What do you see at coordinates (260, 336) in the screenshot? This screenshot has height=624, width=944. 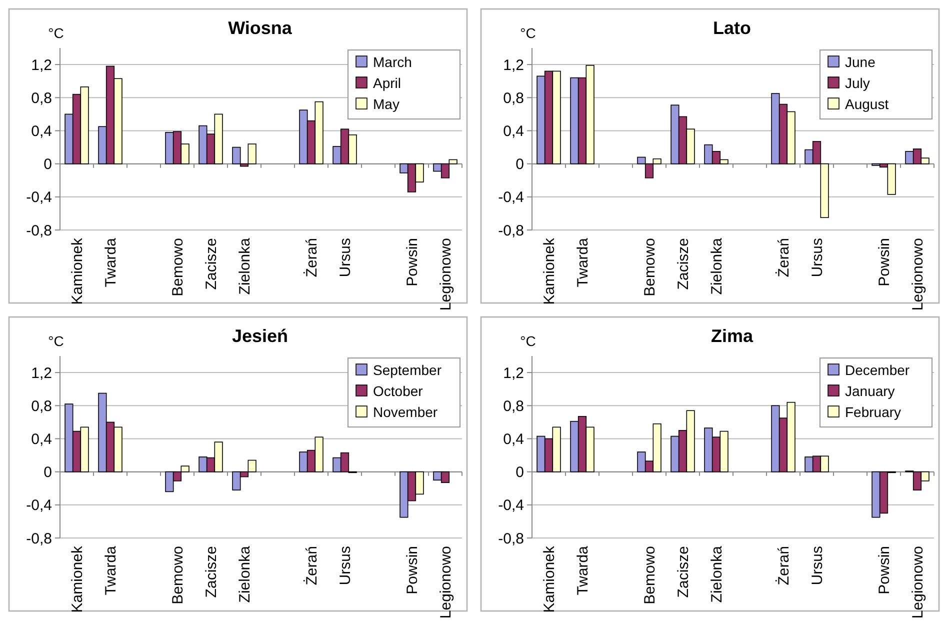 I see `chart-title: Jesień` at bounding box center [260, 336].